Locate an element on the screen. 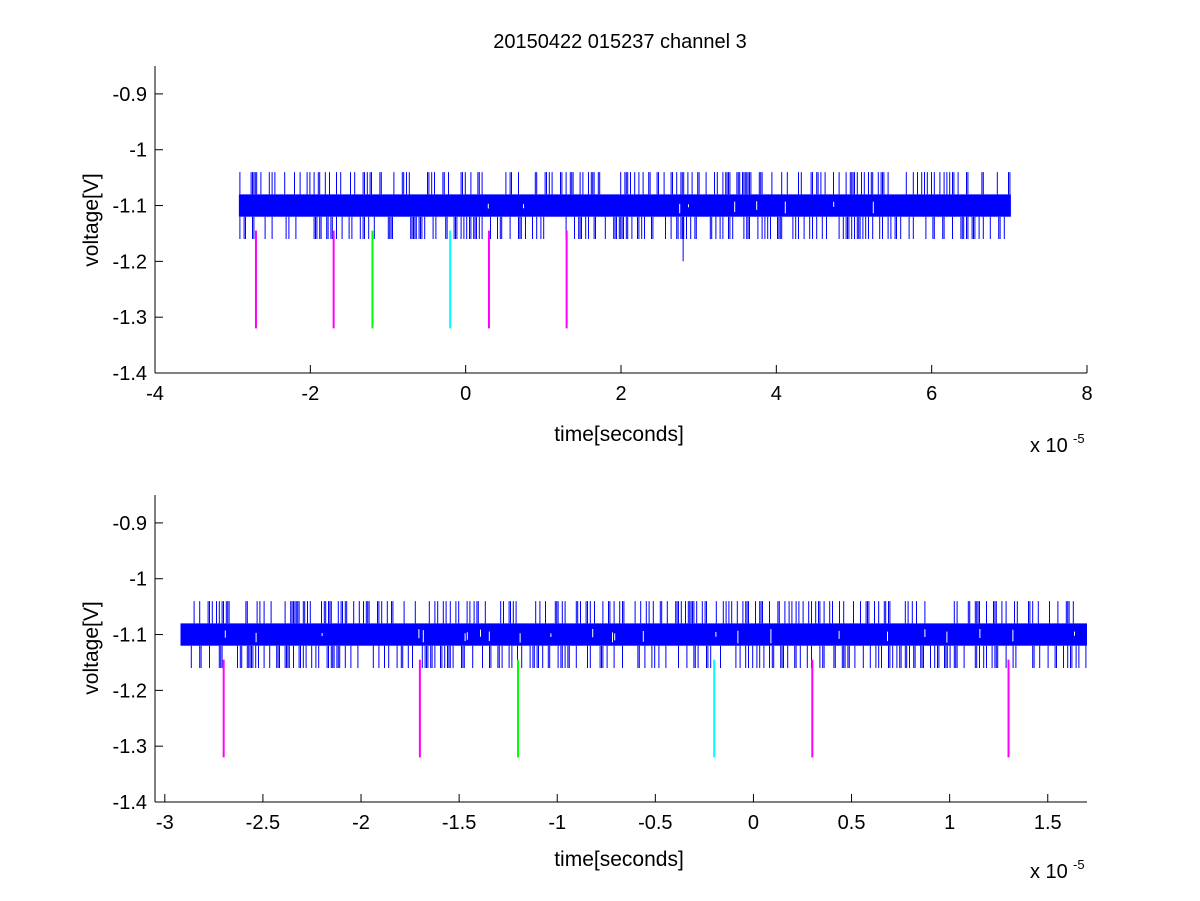 The image size is (1200, 901). x-tick-label: 2 is located at coordinates (620, 394).